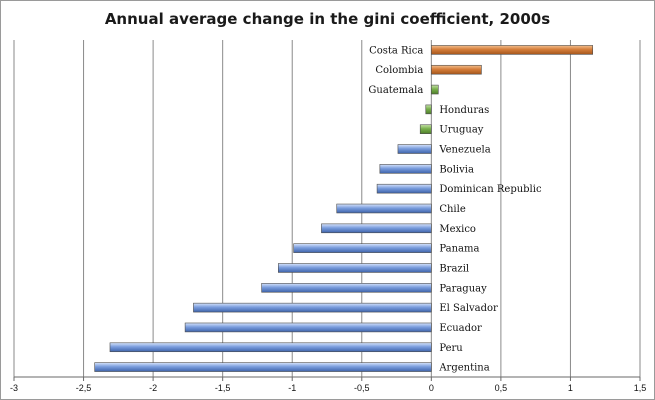  What do you see at coordinates (456, 69) in the screenshot?
I see `bar-colombia` at bounding box center [456, 69].